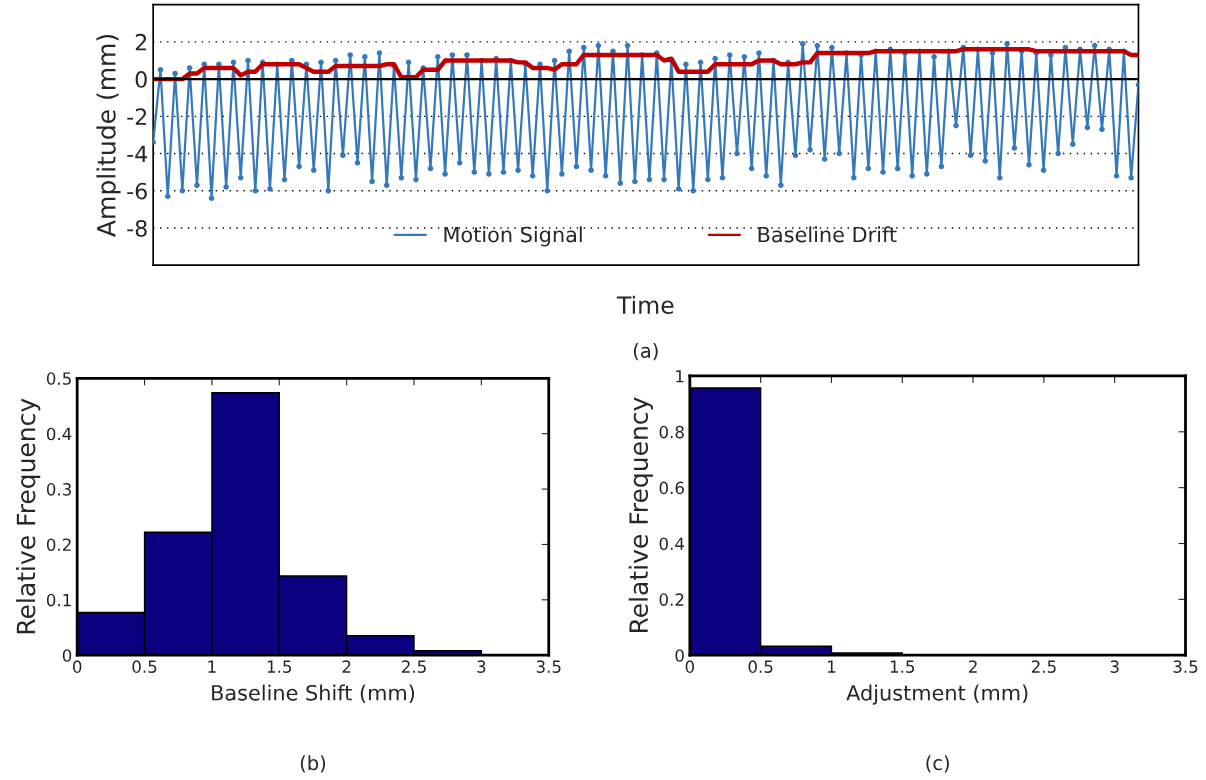 This screenshot has width=1206, height=780. I want to click on x-axis-title: Baseline Shift (mm), so click(313, 694).